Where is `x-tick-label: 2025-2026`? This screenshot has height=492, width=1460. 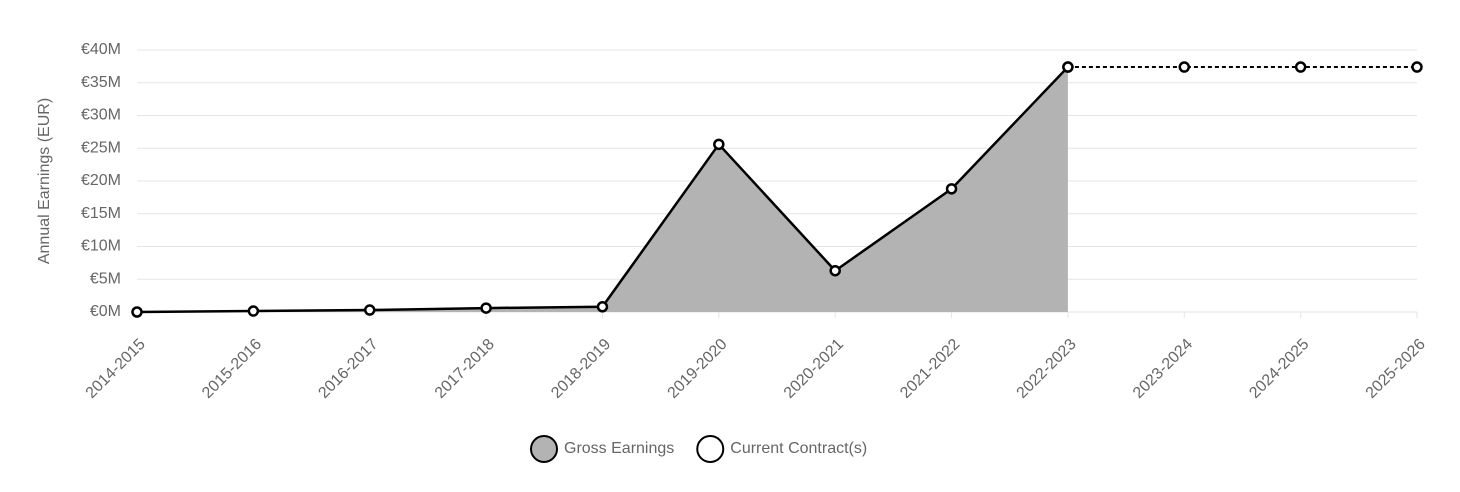 x-tick-label: 2025-2026 is located at coordinates (1396, 369).